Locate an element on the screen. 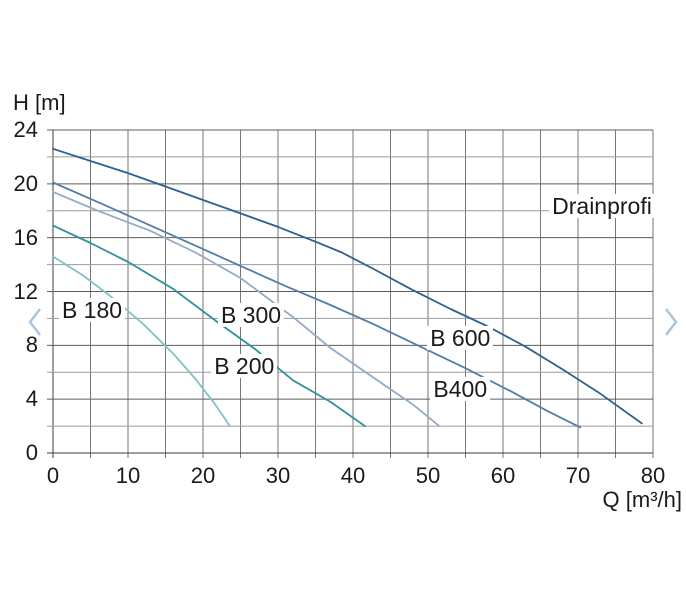  y-tick-label: 24 is located at coordinates (25, 129).